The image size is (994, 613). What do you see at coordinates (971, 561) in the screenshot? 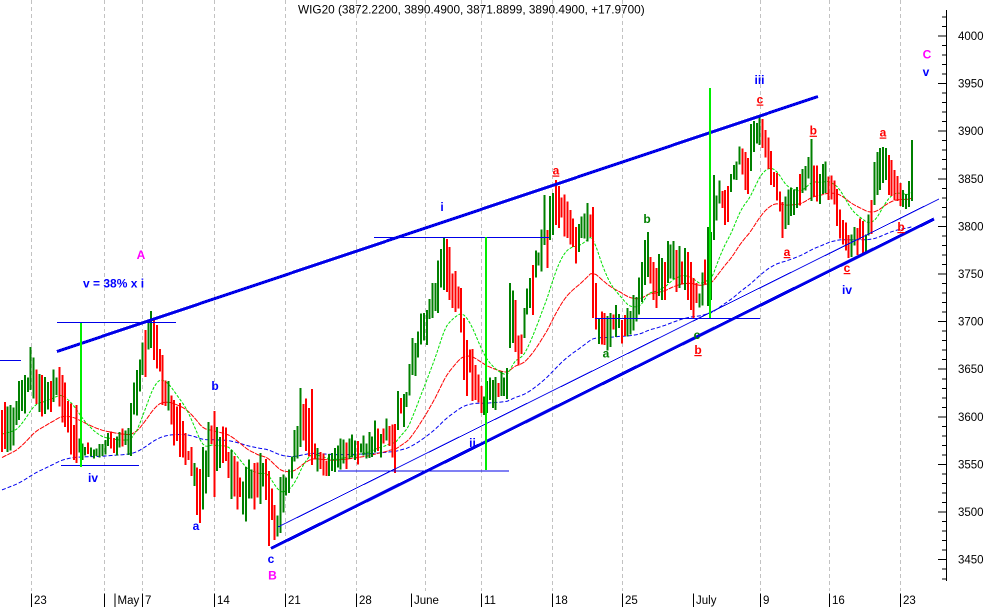
I see `svg-text: 3450` at bounding box center [971, 561].